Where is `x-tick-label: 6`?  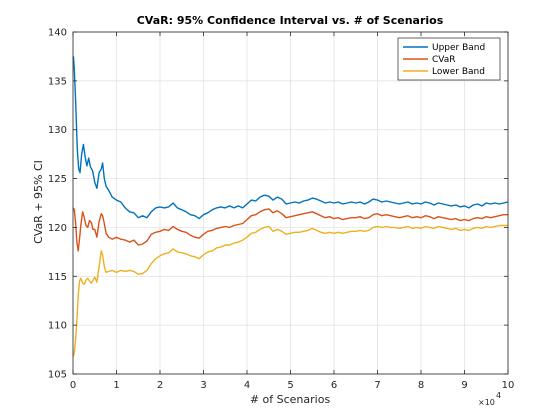
x-tick-label: 6 is located at coordinates (334, 385).